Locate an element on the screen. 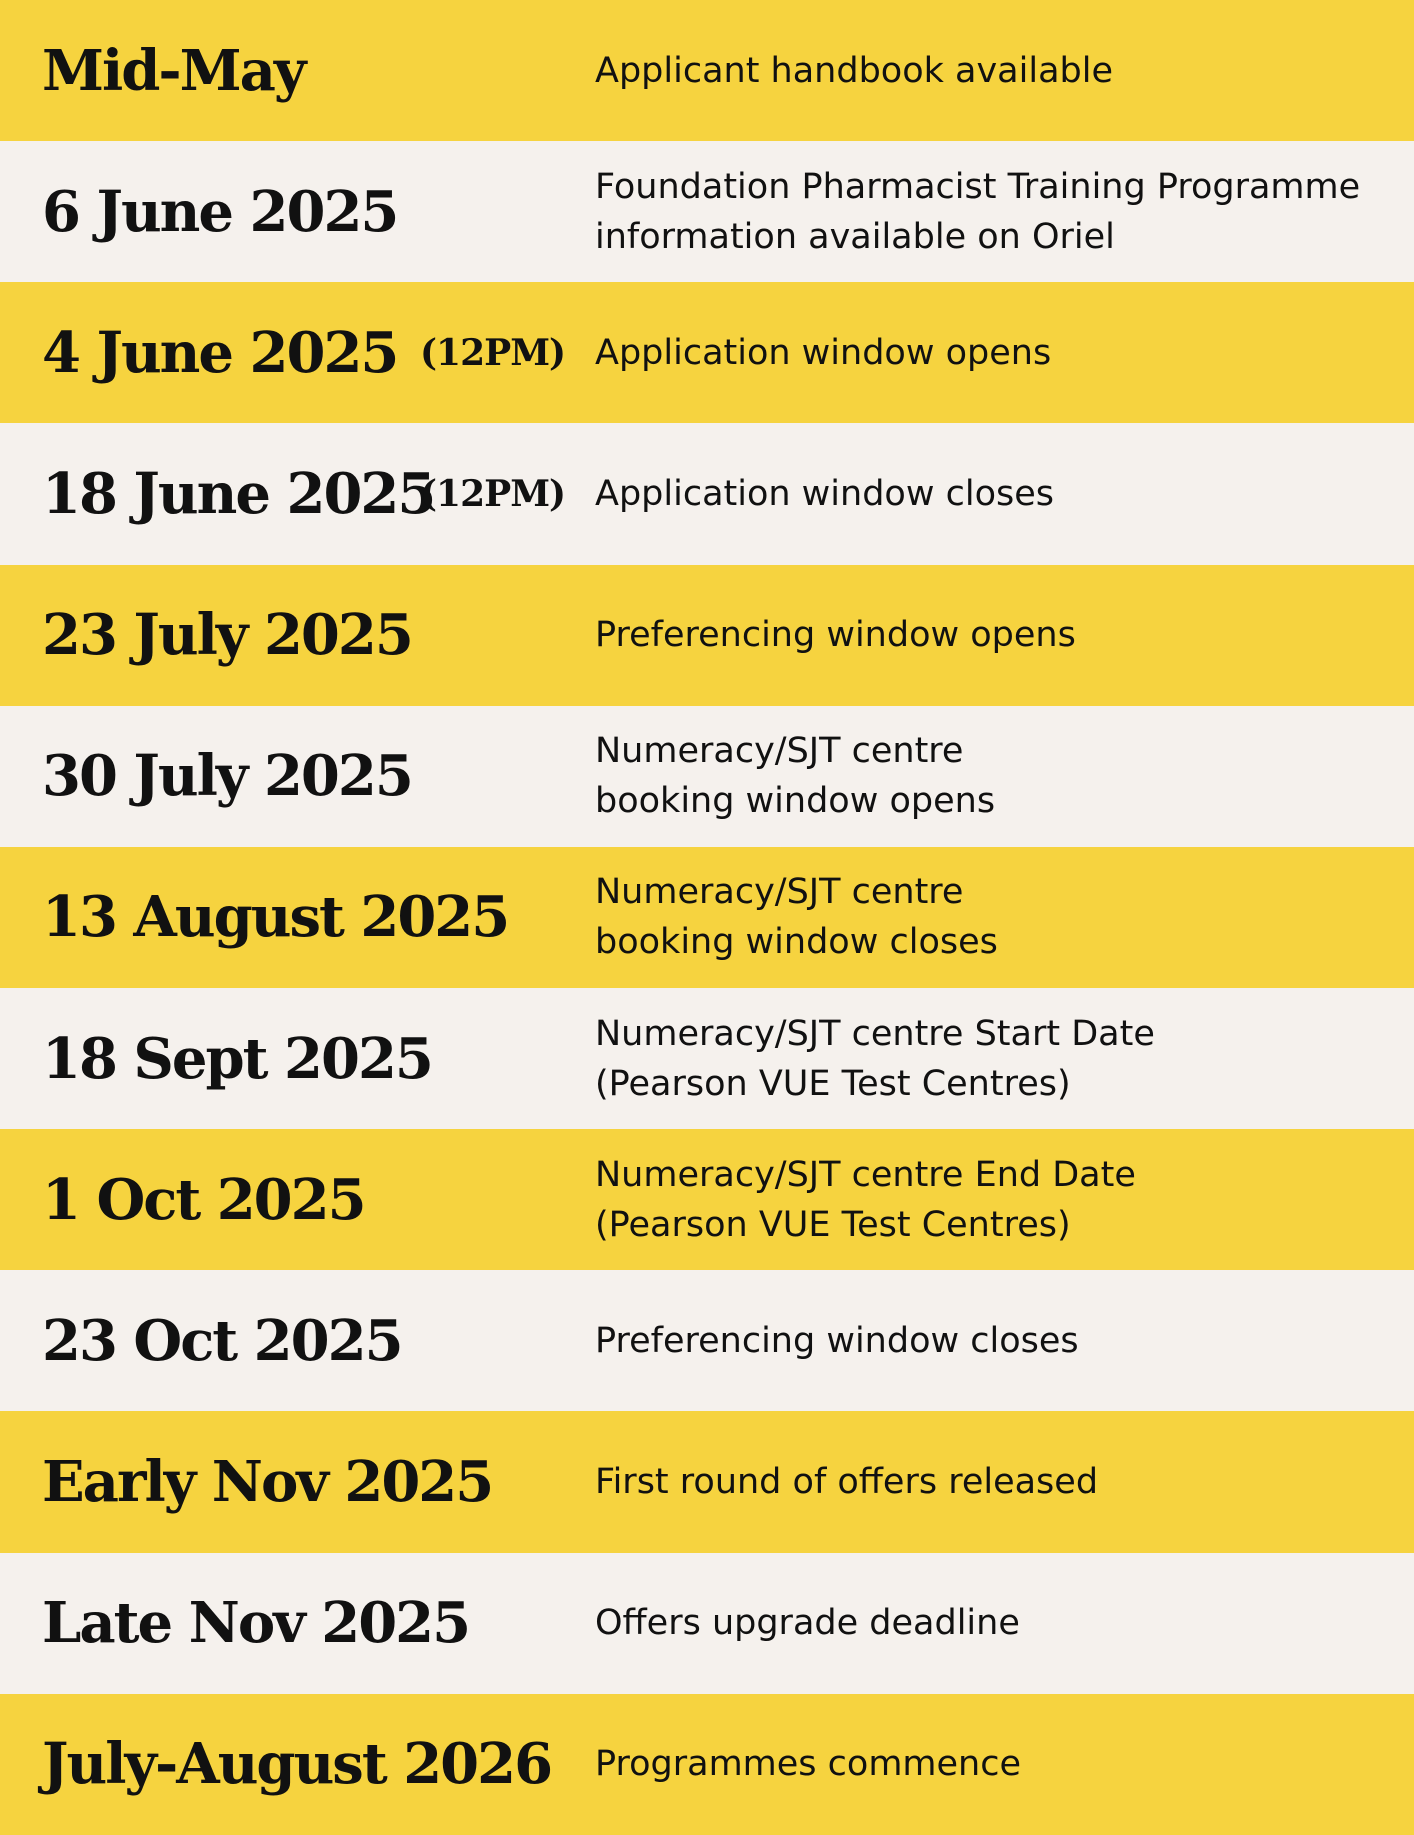 The height and width of the screenshot is (1835, 1414). timeline-row: 23 Oct 2025 Preferencing window closes is located at coordinates (707, 1341).